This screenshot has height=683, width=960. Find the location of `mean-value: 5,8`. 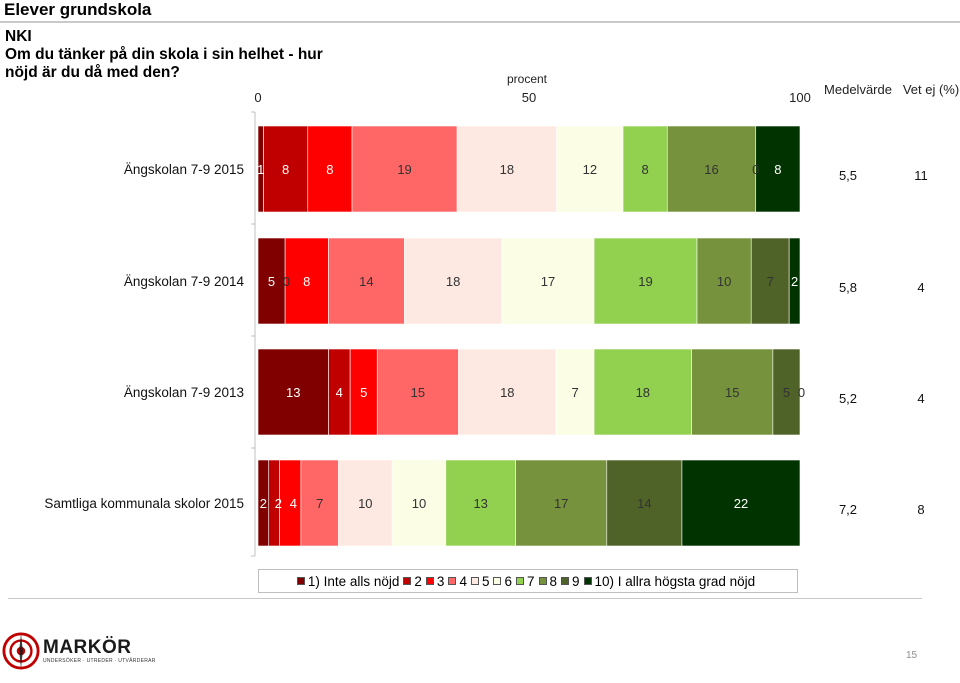

mean-value: 5,8 is located at coordinates (848, 287).